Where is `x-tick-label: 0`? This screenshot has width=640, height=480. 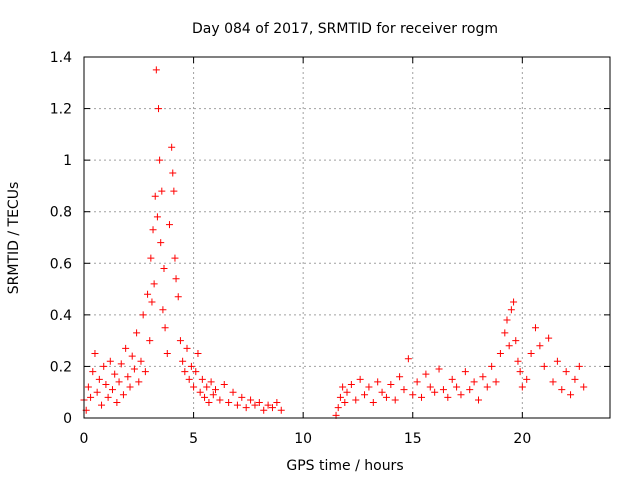
x-tick-label: 0 is located at coordinates (84, 439).